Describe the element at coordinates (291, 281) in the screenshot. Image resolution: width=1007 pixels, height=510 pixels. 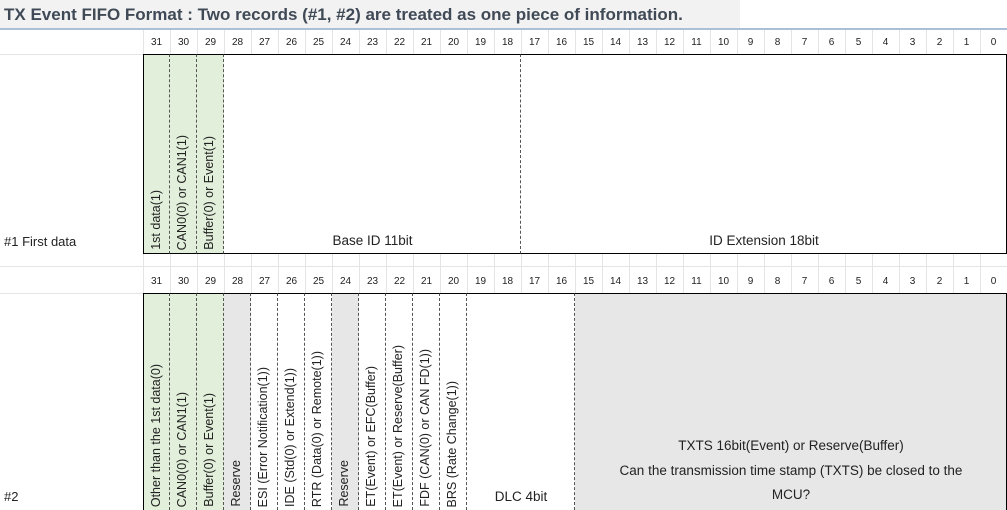
I see `bit-number: 26` at that location.